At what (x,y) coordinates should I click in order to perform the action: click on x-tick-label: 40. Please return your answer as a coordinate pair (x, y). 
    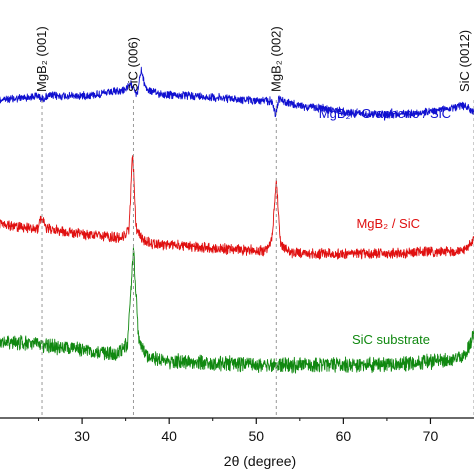
    Looking at the image, I should click on (169, 436).